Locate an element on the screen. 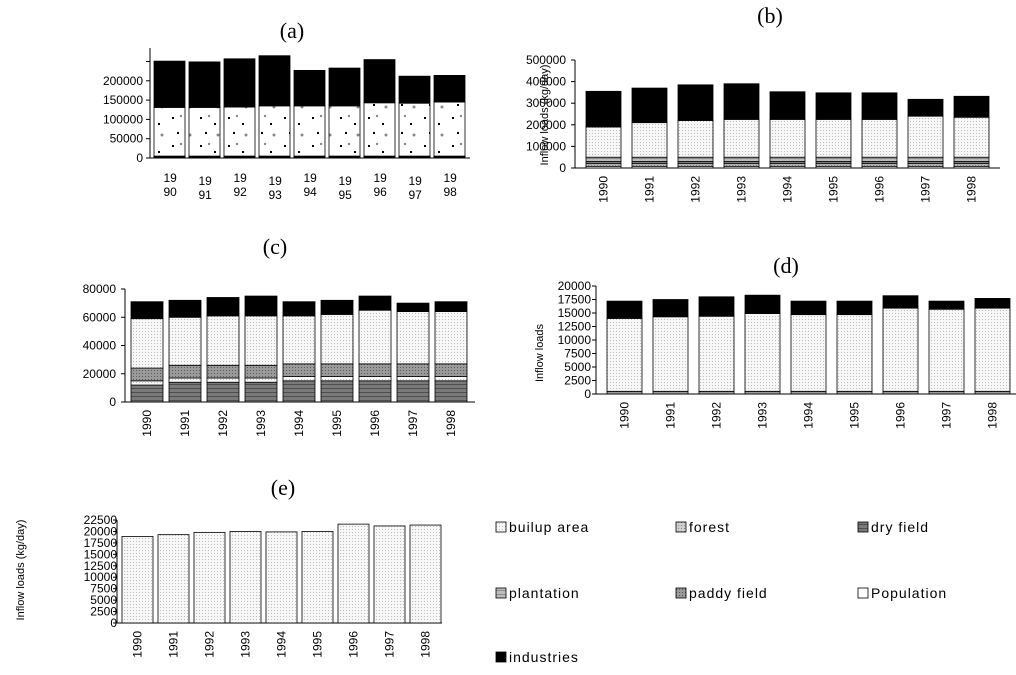 Image resolution: width=1016 pixels, height=675 pixels. x-tick-label: 92 is located at coordinates (241, 192).